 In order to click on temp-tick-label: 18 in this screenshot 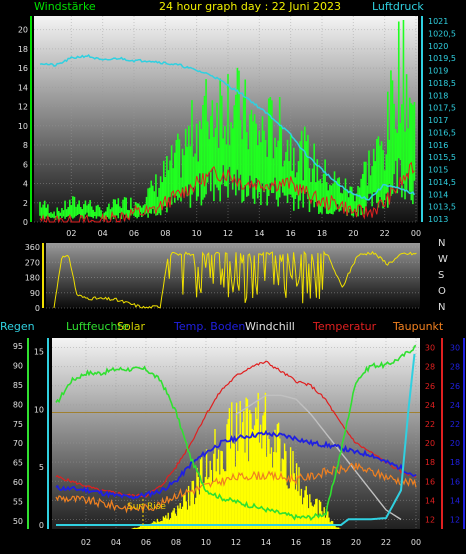, I will do `click(430, 462)`.